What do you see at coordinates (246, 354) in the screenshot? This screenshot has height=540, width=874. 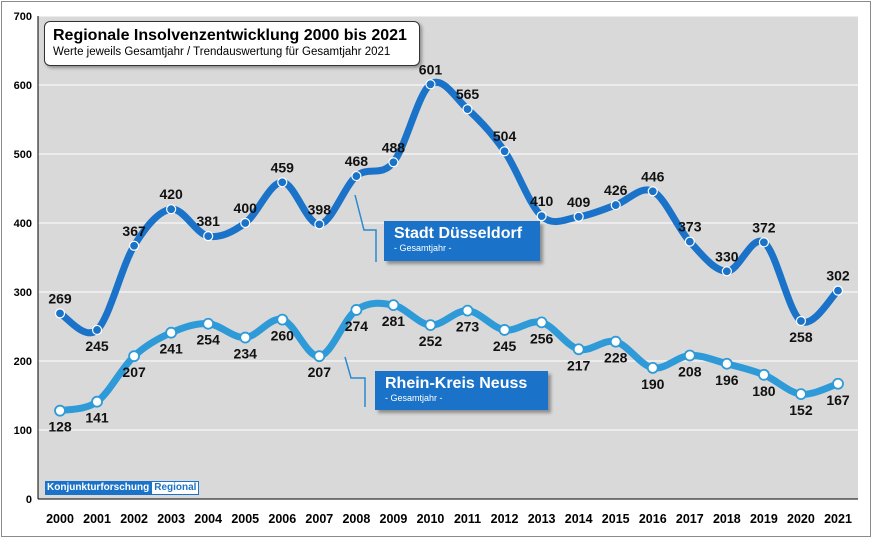 I see `data-label: 234` at bounding box center [246, 354].